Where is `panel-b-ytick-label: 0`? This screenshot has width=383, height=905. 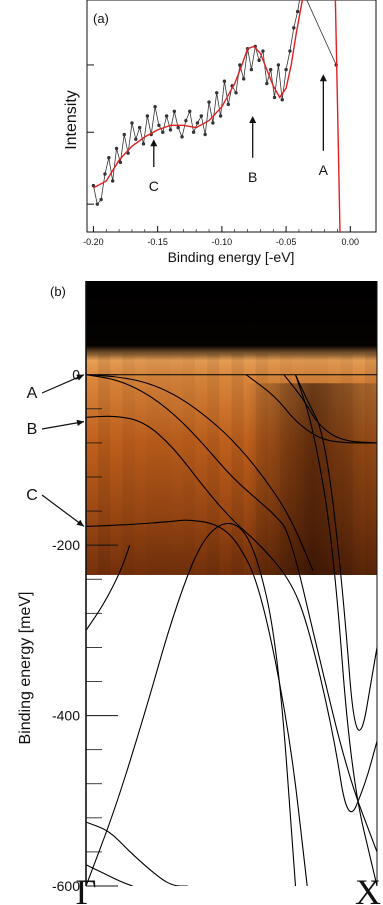 panel-b-ytick-label: 0 is located at coordinates (76, 375).